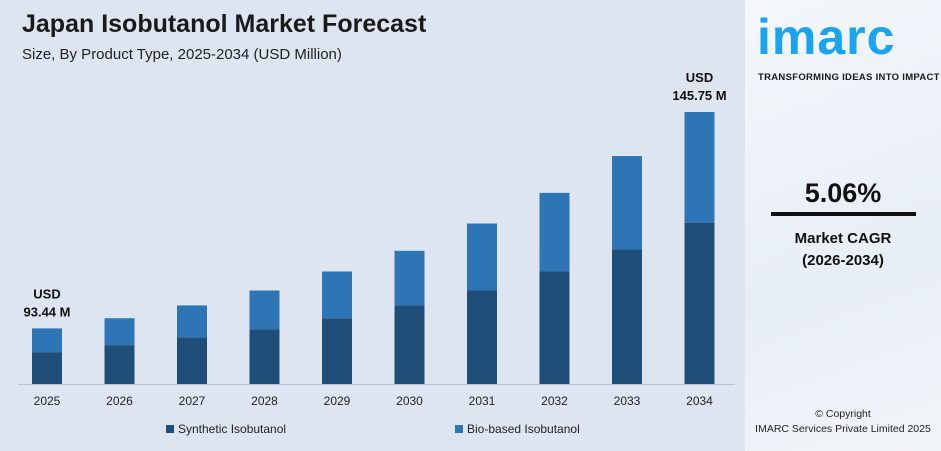  Describe the element at coordinates (264, 401) in the screenshot. I see `x-tick-label: 2028` at that location.